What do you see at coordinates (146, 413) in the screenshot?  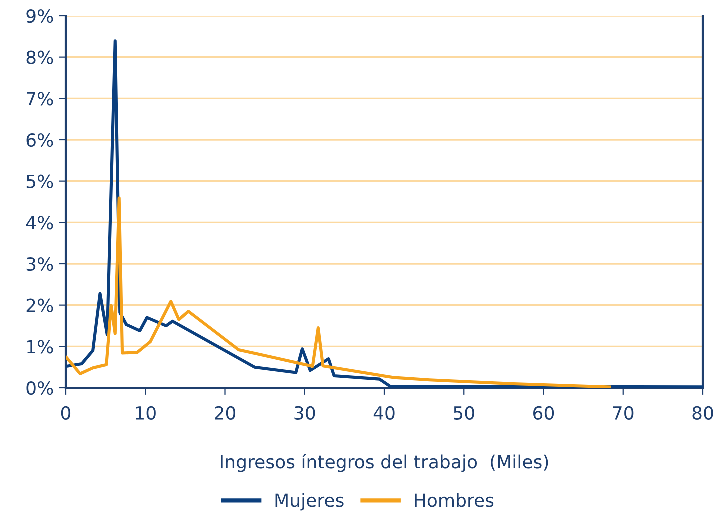 I see `x-tick-label: 10` at bounding box center [146, 413].